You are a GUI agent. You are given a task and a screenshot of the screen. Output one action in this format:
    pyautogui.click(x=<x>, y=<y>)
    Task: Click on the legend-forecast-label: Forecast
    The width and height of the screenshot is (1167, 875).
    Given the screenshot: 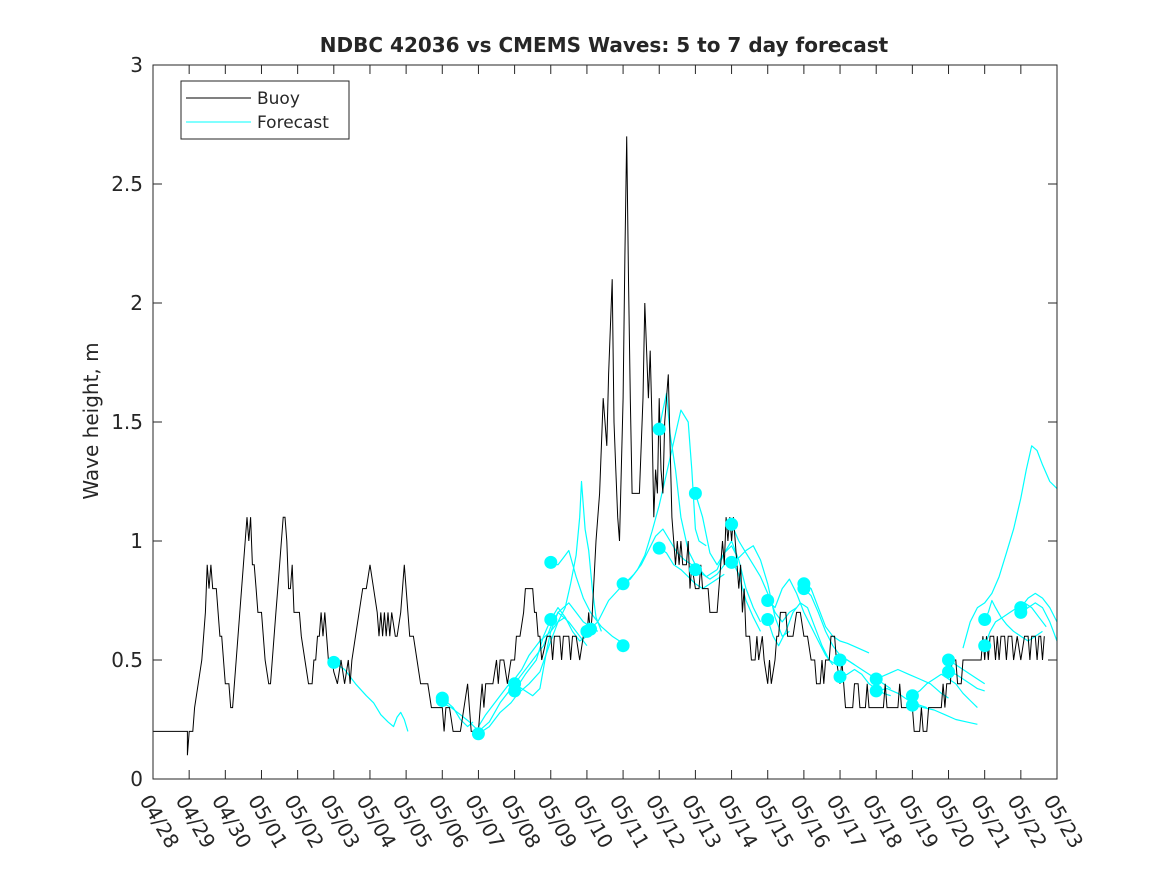 What is the action you would take?
    pyautogui.click(x=293, y=123)
    